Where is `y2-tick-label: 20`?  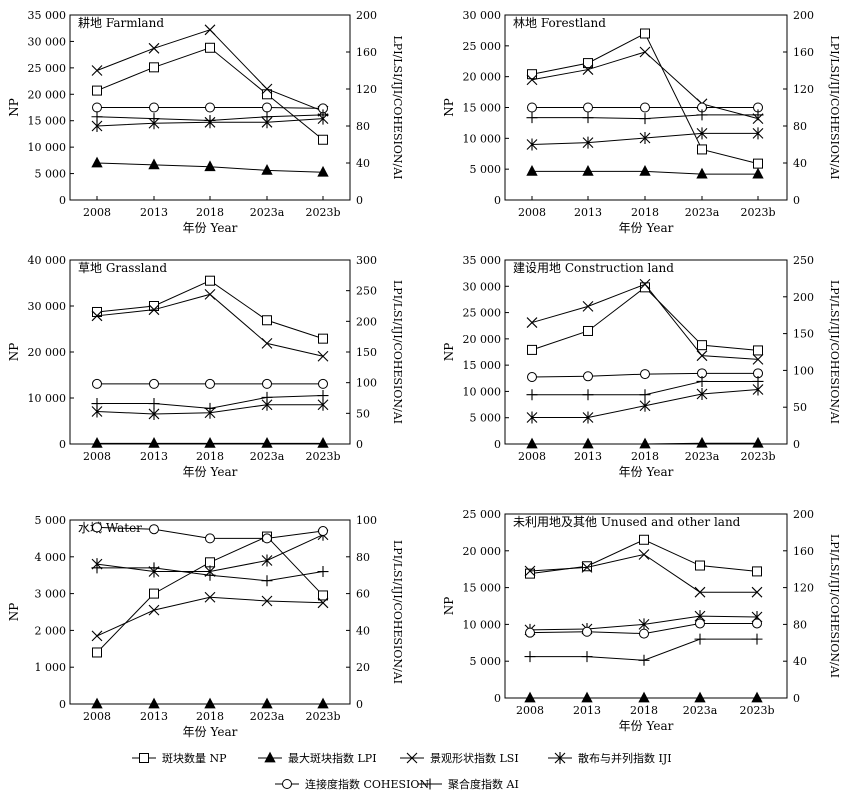
y2-tick-label: 20 is located at coordinates (363, 667).